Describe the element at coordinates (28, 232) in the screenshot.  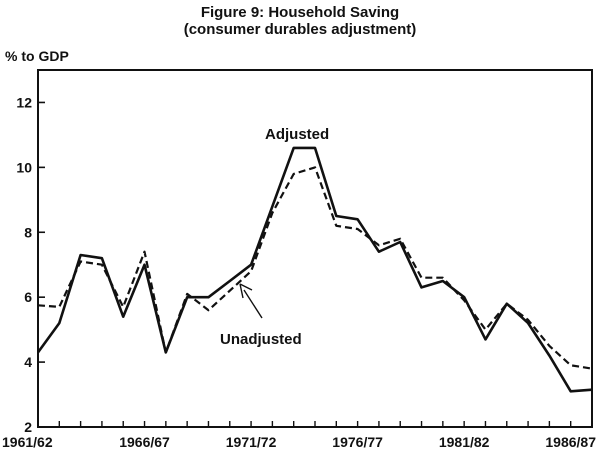
I see `y-tick-label: 8` at that location.